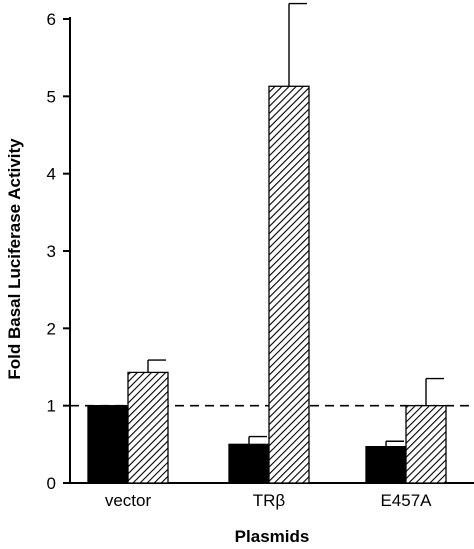 The height and width of the screenshot is (549, 474). Describe the element at coordinates (269, 500) in the screenshot. I see `x-tick-label-1: TRβ` at that location.